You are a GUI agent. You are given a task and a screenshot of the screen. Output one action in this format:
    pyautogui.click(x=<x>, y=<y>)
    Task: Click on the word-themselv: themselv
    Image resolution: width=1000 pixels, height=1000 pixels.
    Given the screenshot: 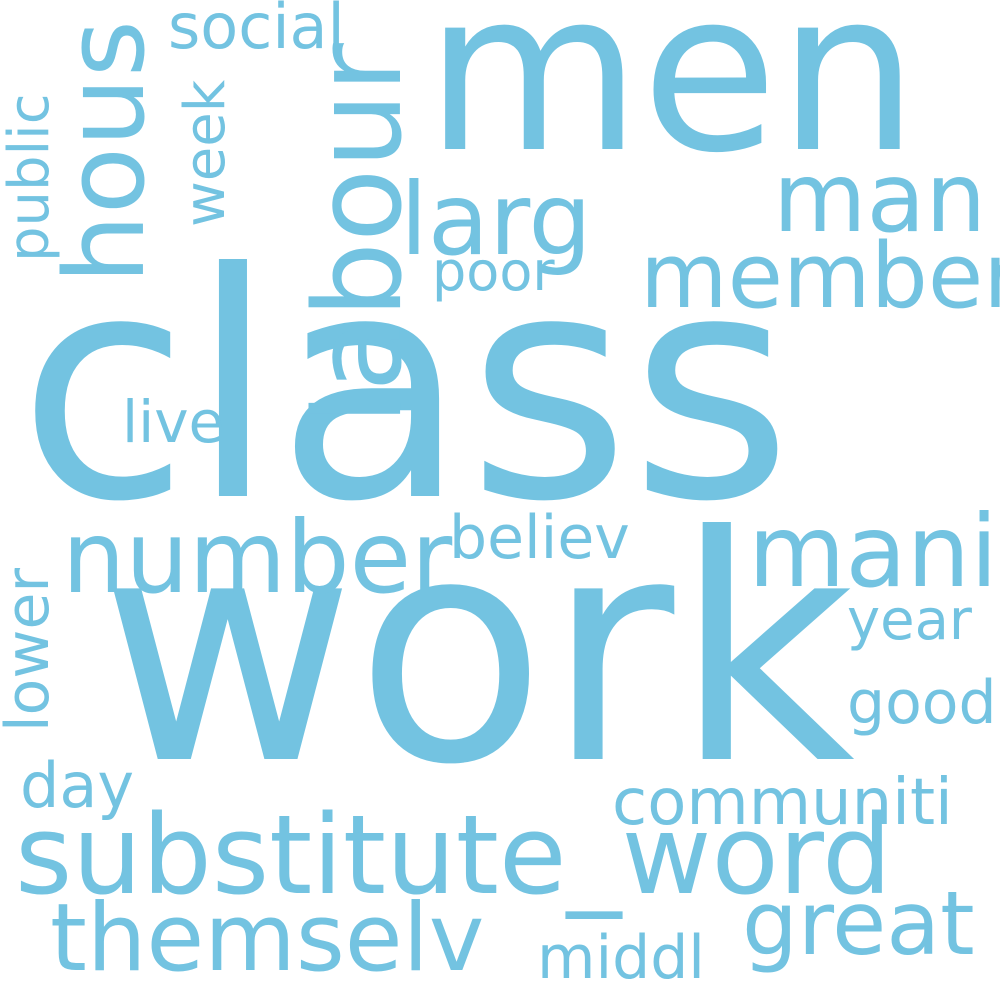 What is the action you would take?
    pyautogui.click(x=267, y=938)
    